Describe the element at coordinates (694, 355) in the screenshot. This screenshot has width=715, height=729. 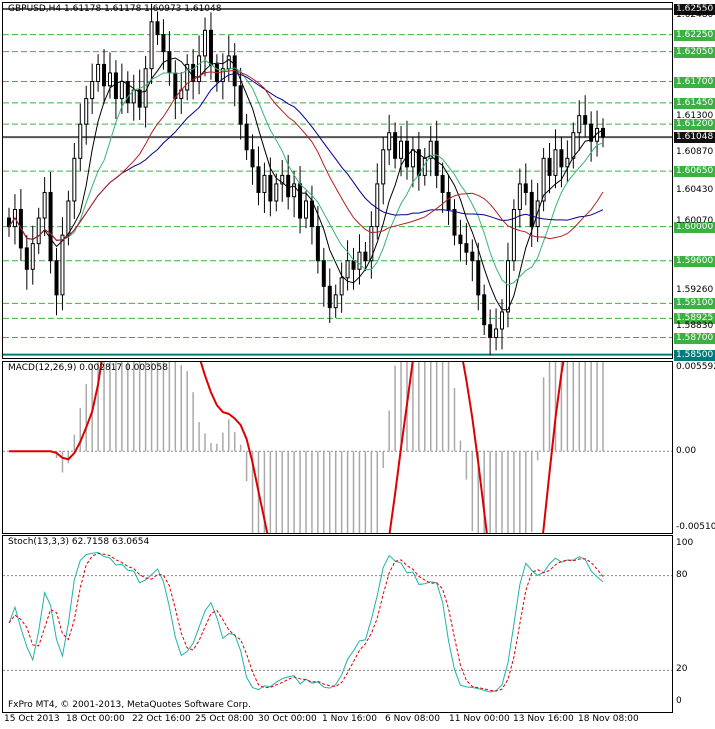
I see `level-label: 1.58500` at that location.